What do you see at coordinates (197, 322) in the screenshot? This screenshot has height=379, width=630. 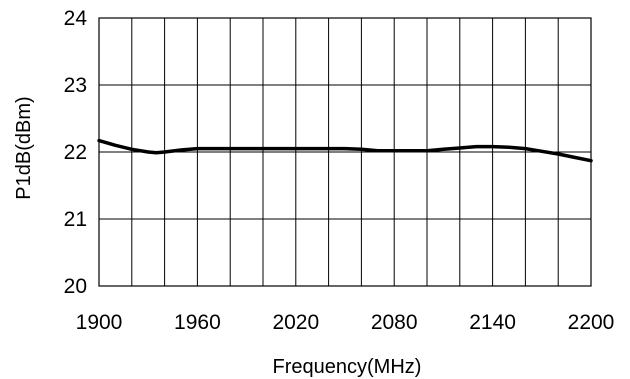 I see `x-tick-label: 1960` at bounding box center [197, 322].